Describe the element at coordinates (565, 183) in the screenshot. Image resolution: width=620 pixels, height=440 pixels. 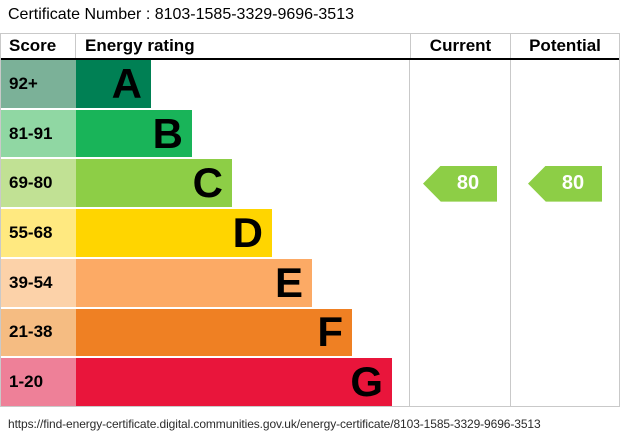
I see `potential-rating-arrow: 80` at that location.